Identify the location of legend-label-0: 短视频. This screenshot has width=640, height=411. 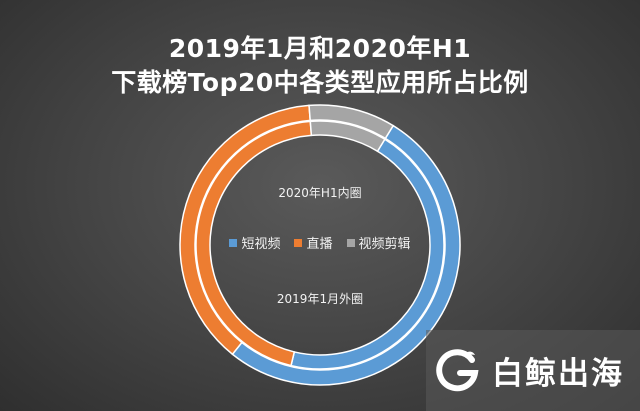
(261, 244).